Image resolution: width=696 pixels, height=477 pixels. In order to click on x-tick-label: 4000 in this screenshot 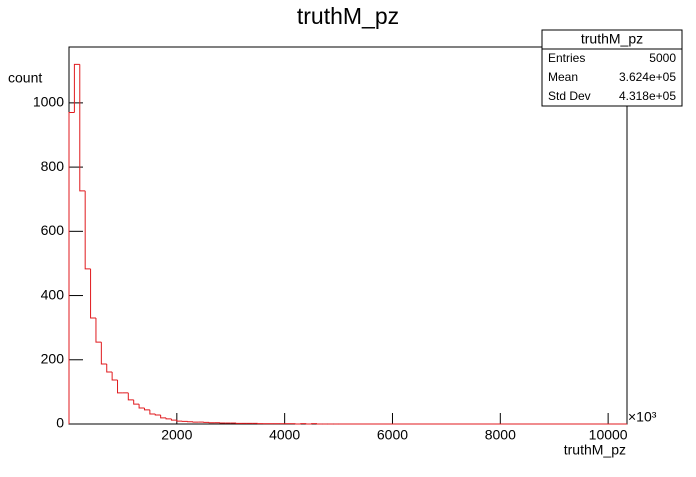, I will do `click(284, 435)`.